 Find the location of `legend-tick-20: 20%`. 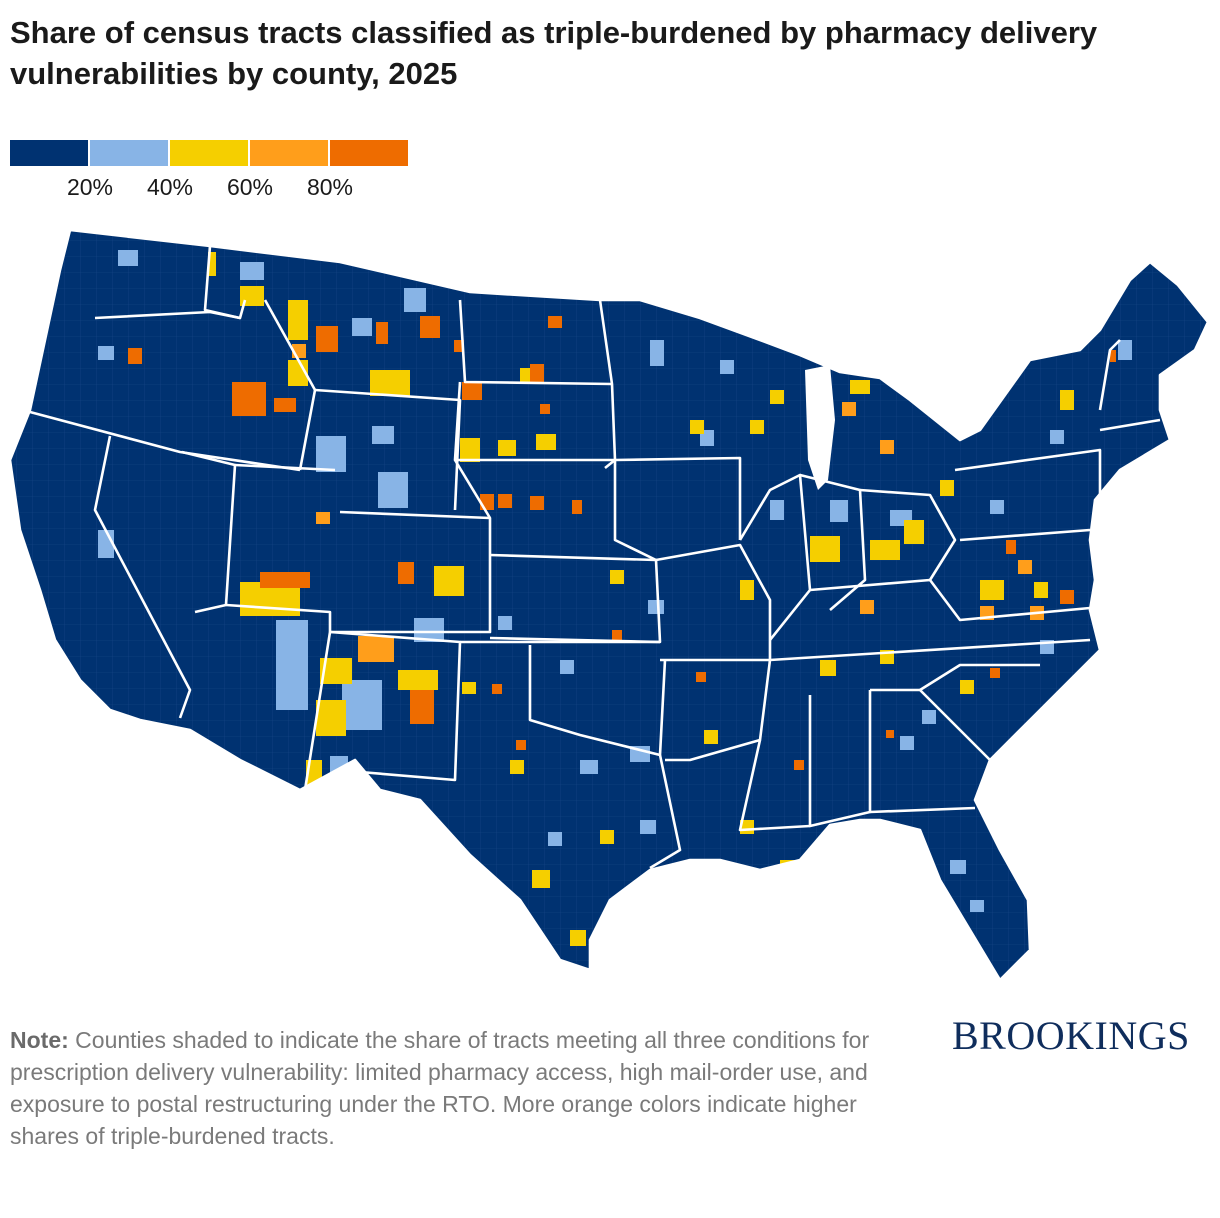

legend-tick-20: 20% is located at coordinates (90, 187).